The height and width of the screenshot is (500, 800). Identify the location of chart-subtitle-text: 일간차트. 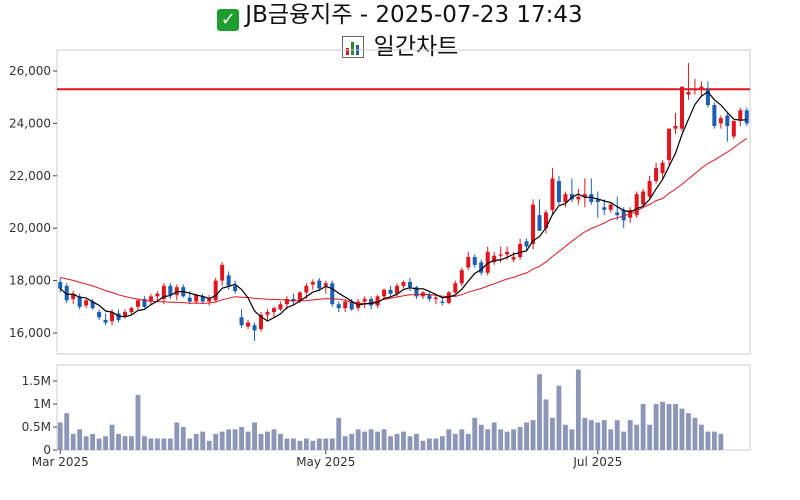
(416, 47).